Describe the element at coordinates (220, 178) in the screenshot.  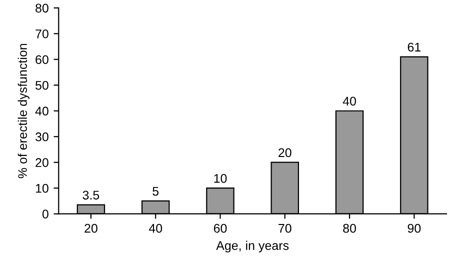
I see `data-label: 10` at that location.